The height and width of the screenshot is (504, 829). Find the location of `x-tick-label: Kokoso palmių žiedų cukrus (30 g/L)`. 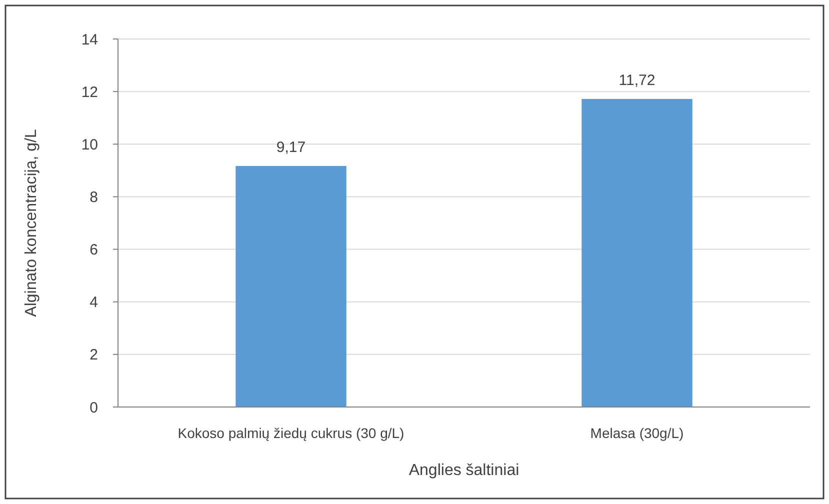

x-tick-label: Kokoso palmių žiedų cukrus (30 g/L) is located at coordinates (291, 433).